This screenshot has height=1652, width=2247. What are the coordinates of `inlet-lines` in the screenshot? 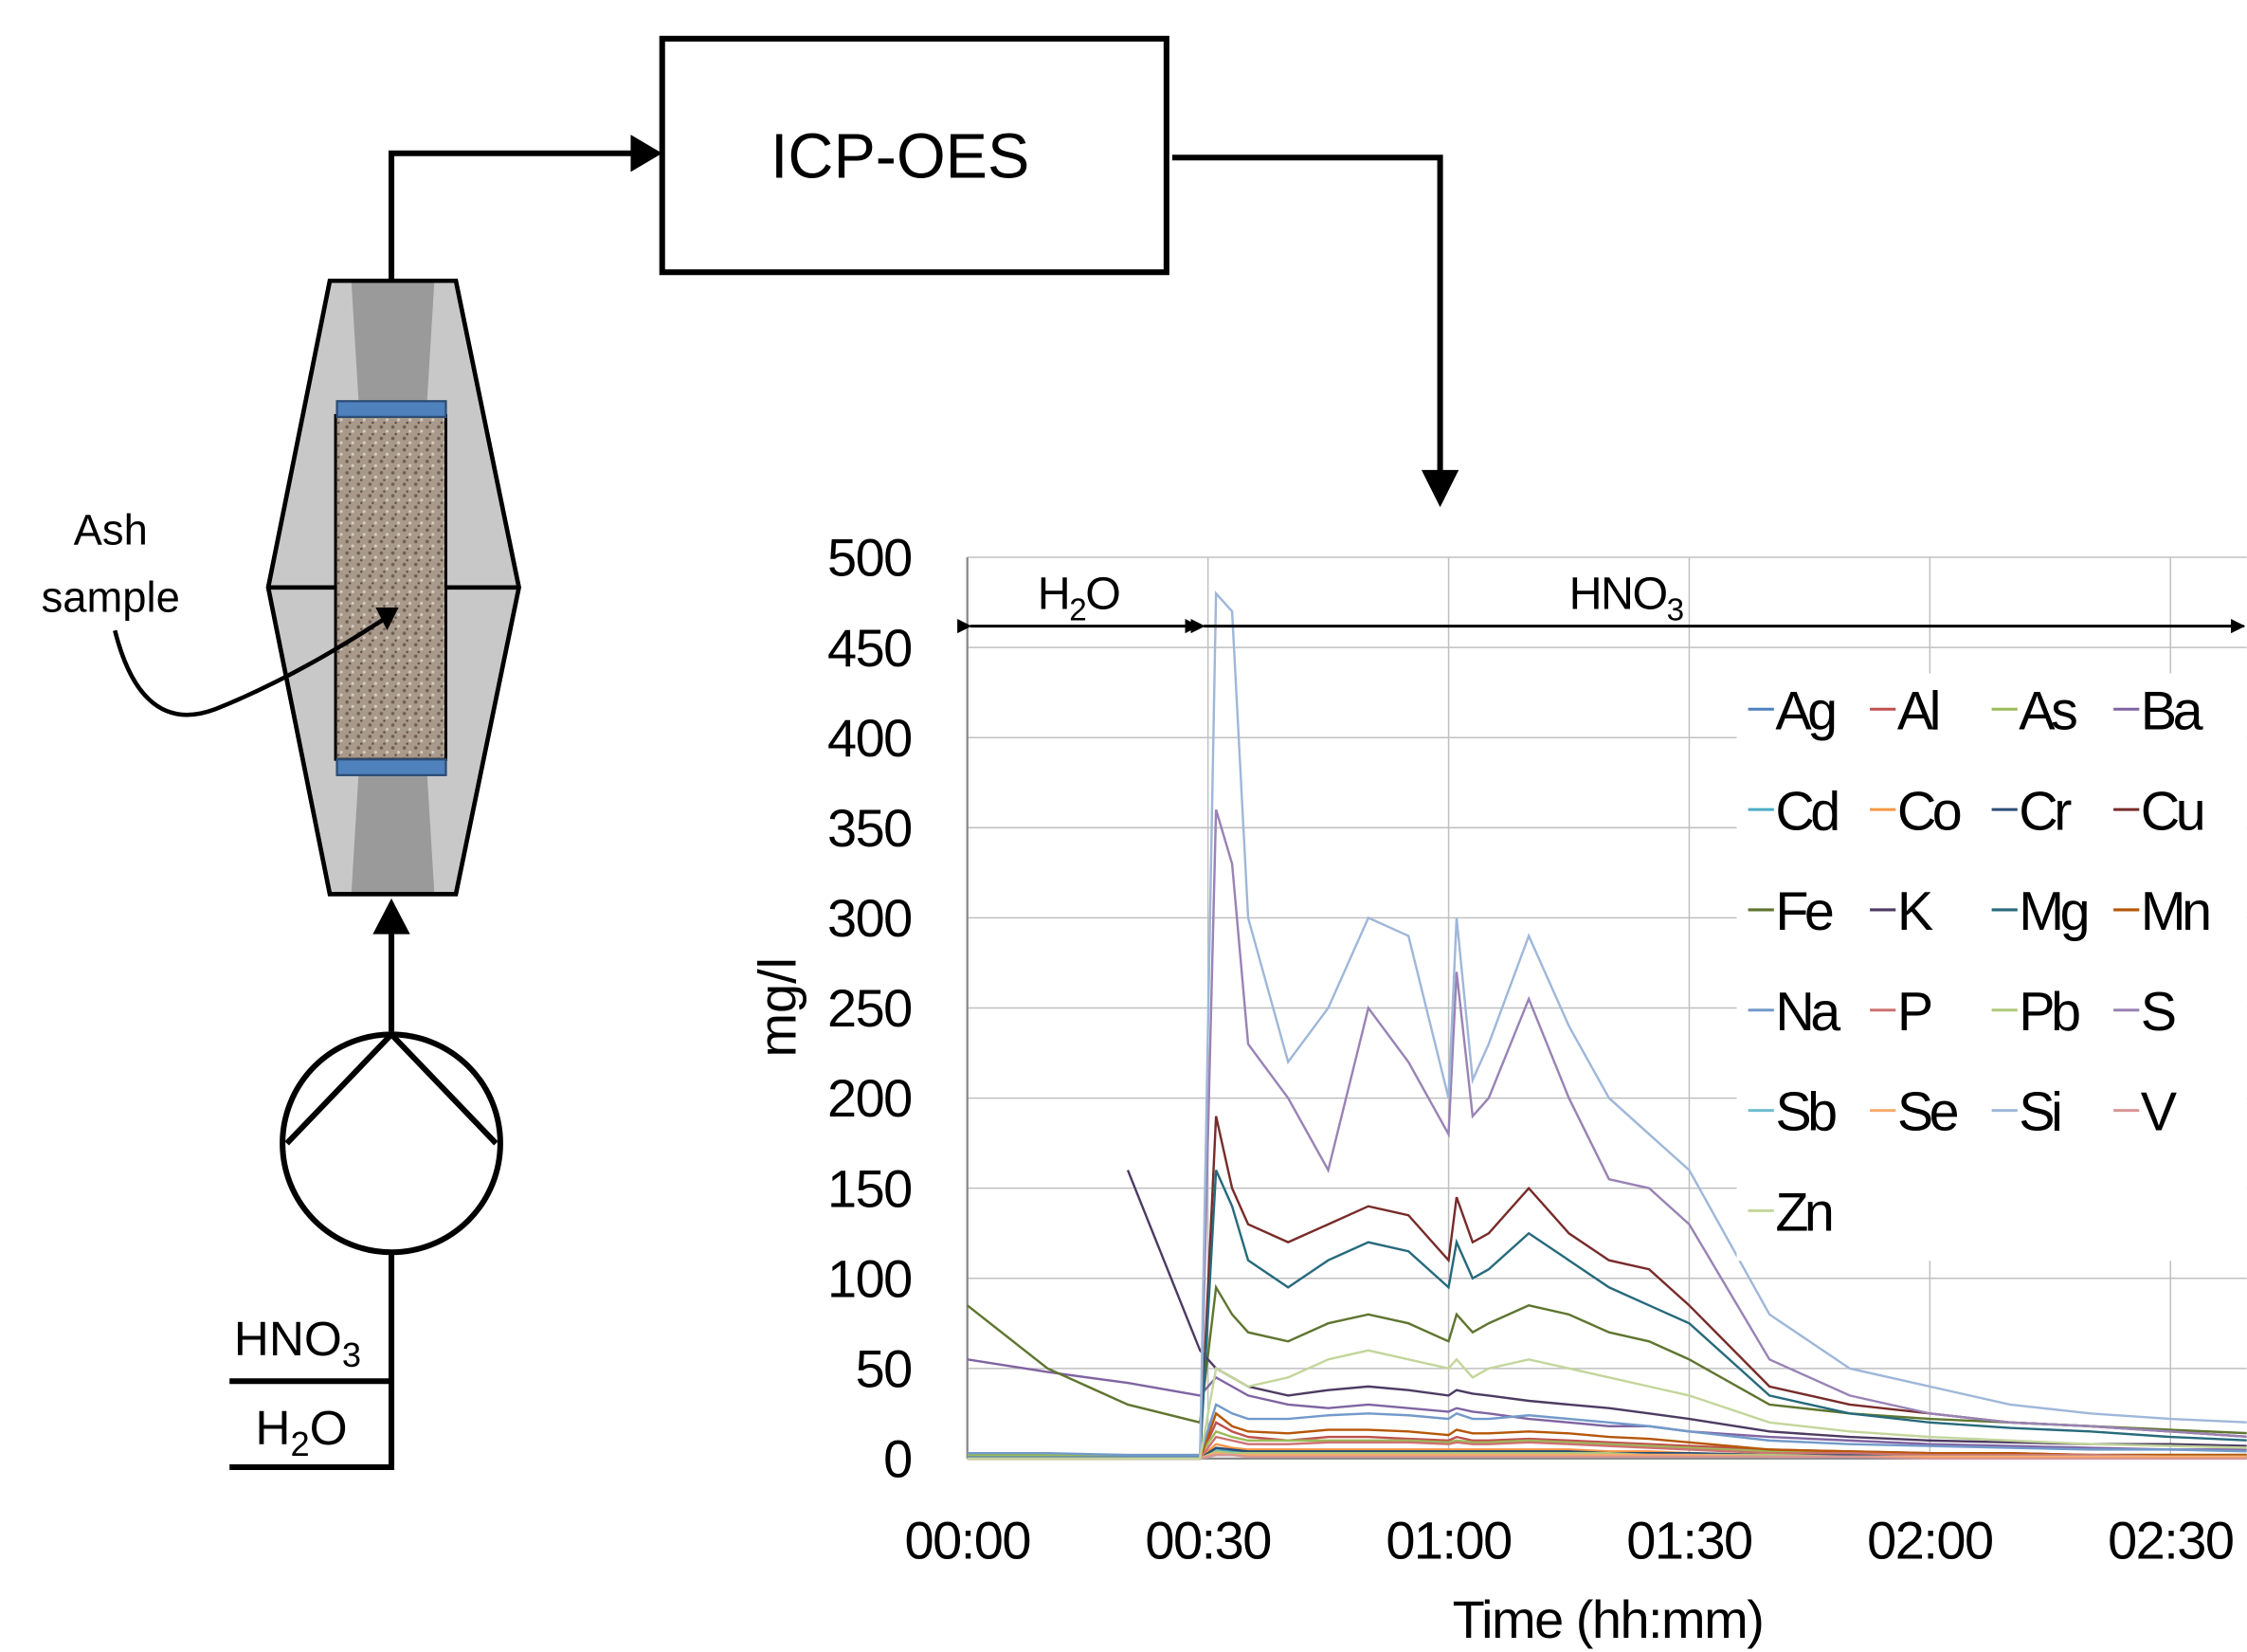 It's located at (312, 1362).